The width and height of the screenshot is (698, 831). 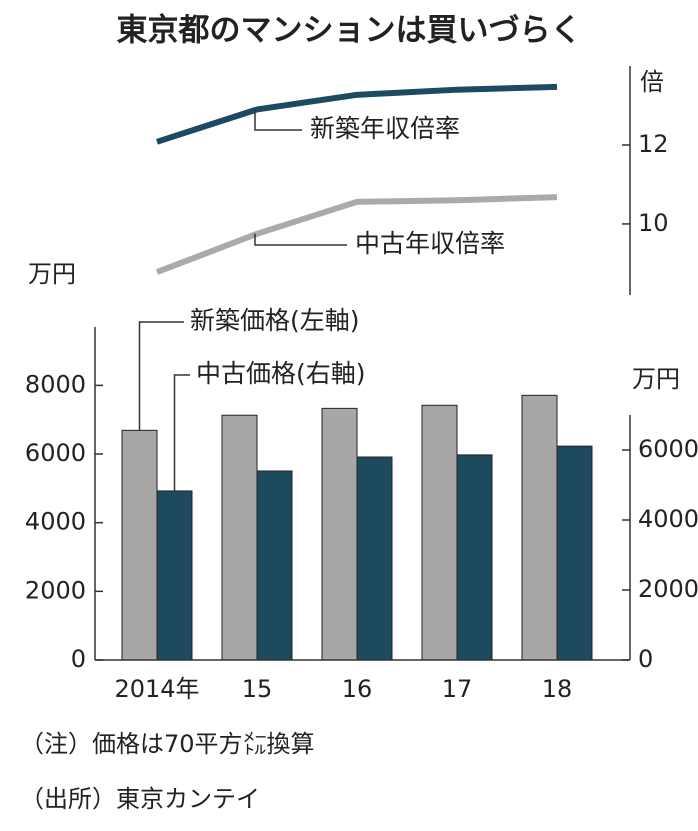 I want to click on y-tick-label: 6000, so click(x=55, y=453).